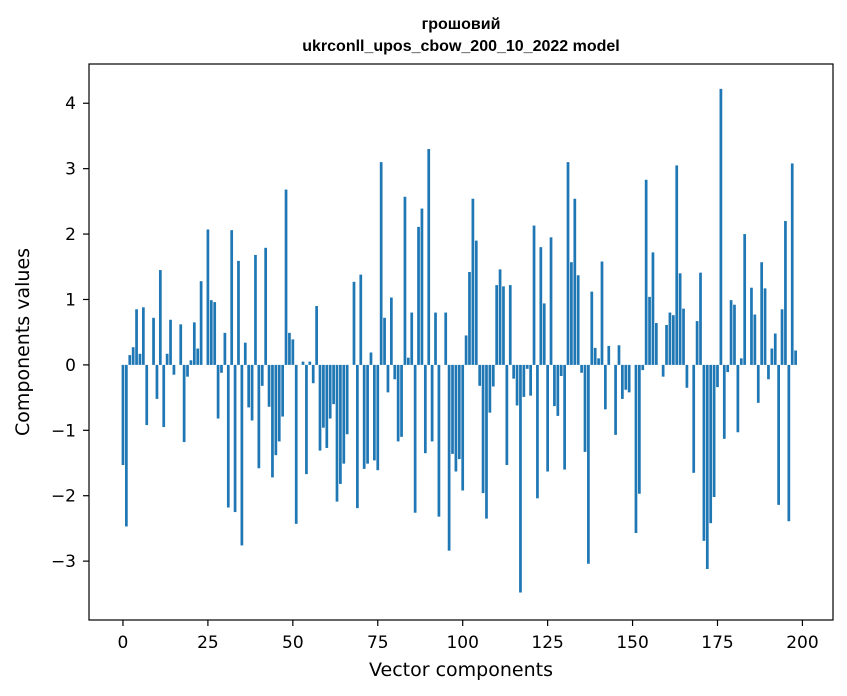  What do you see at coordinates (70, 366) in the screenshot?
I see `y-tick-label: 0` at bounding box center [70, 366].